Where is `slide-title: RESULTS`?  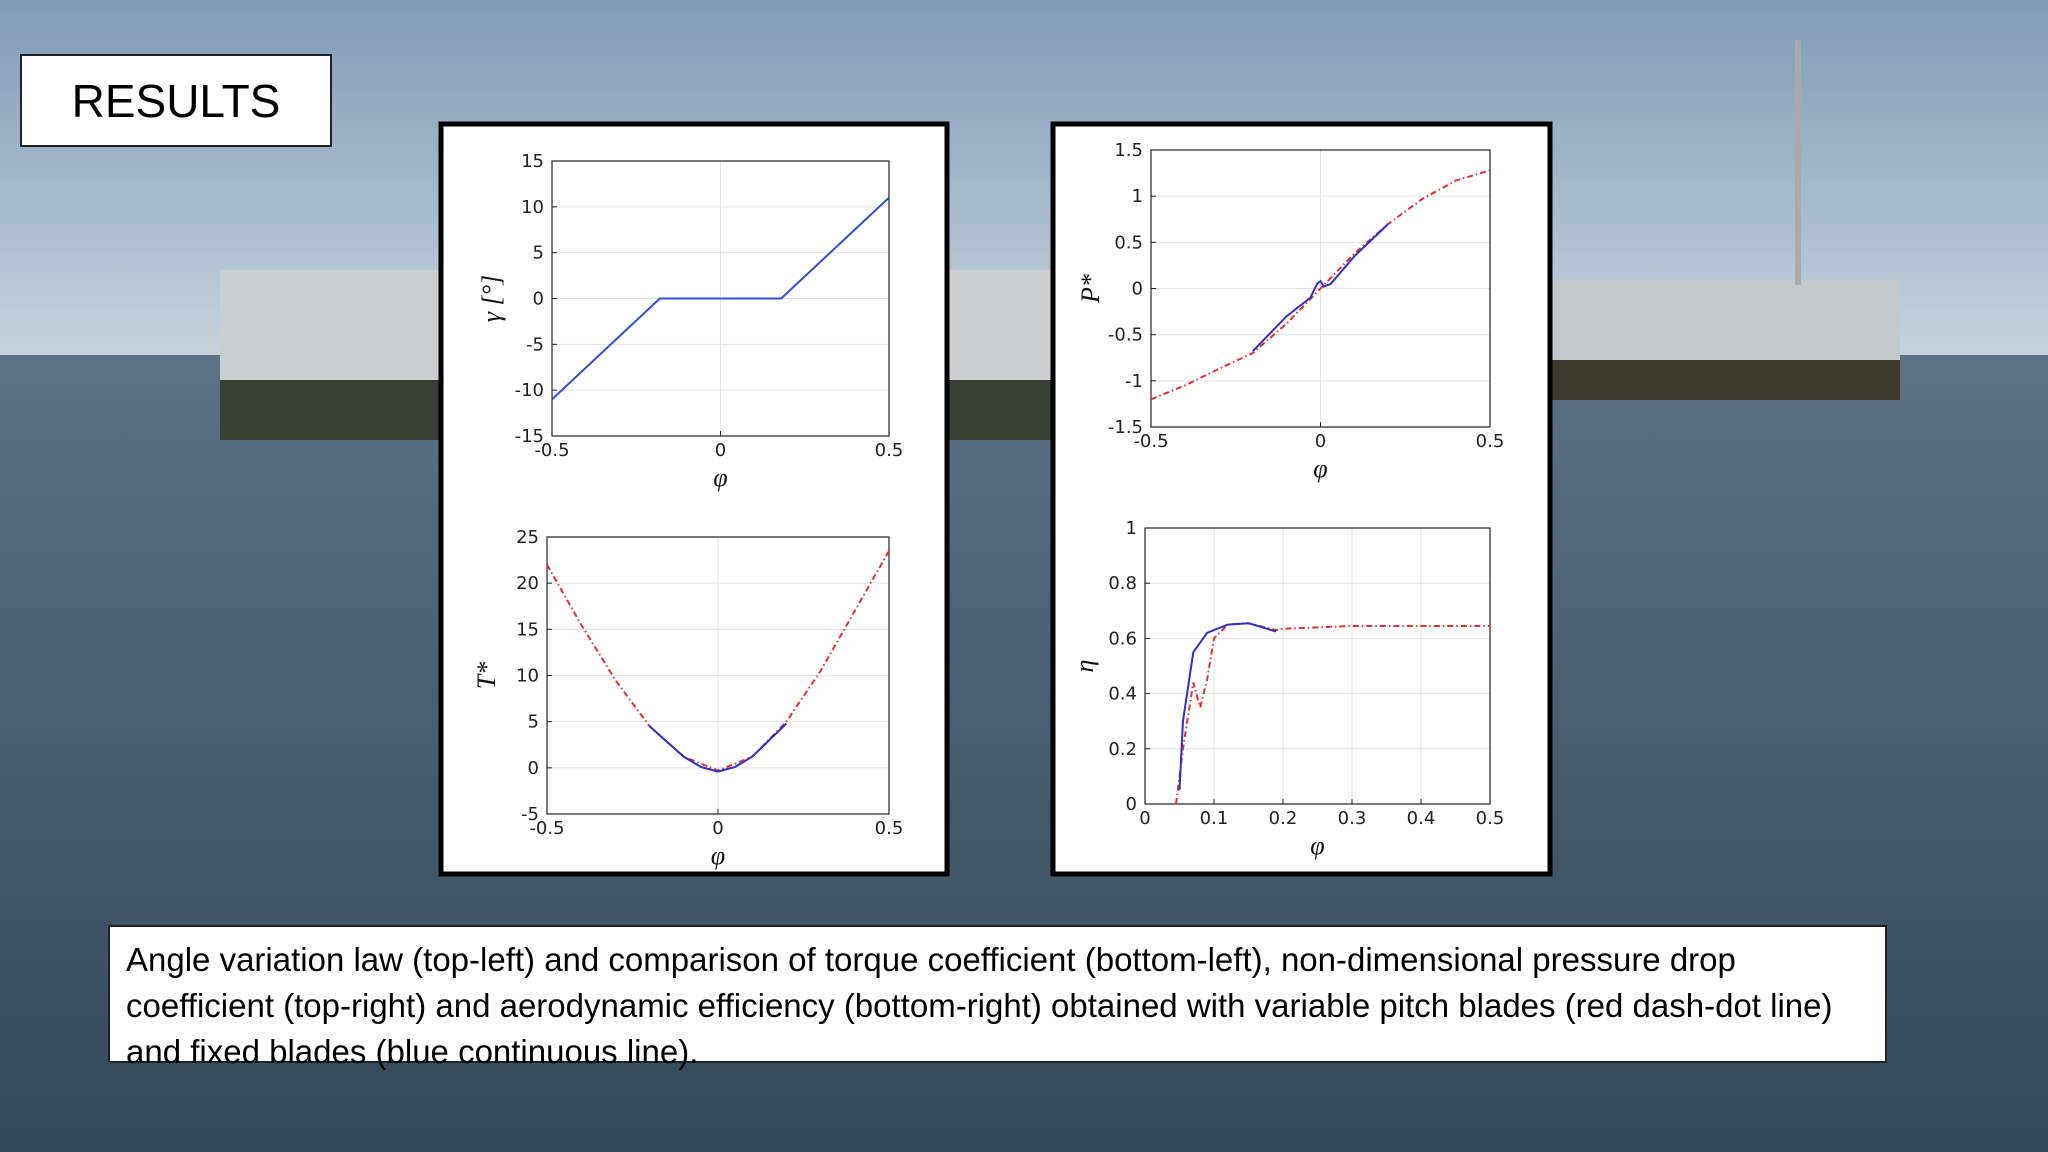
slide-title: RESULTS is located at coordinates (176, 100).